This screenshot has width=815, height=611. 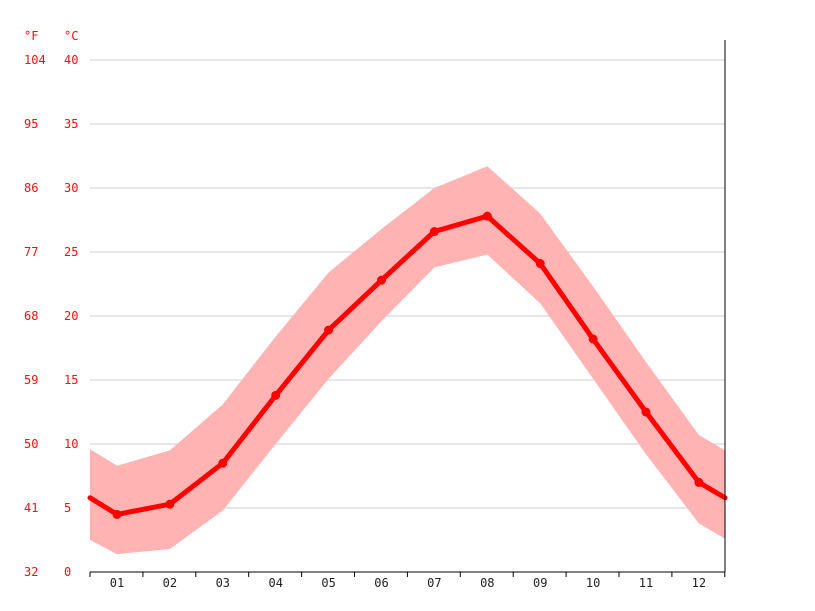 What do you see at coordinates (381, 583) in the screenshot?
I see `x-tick-label-month: 06` at bounding box center [381, 583].